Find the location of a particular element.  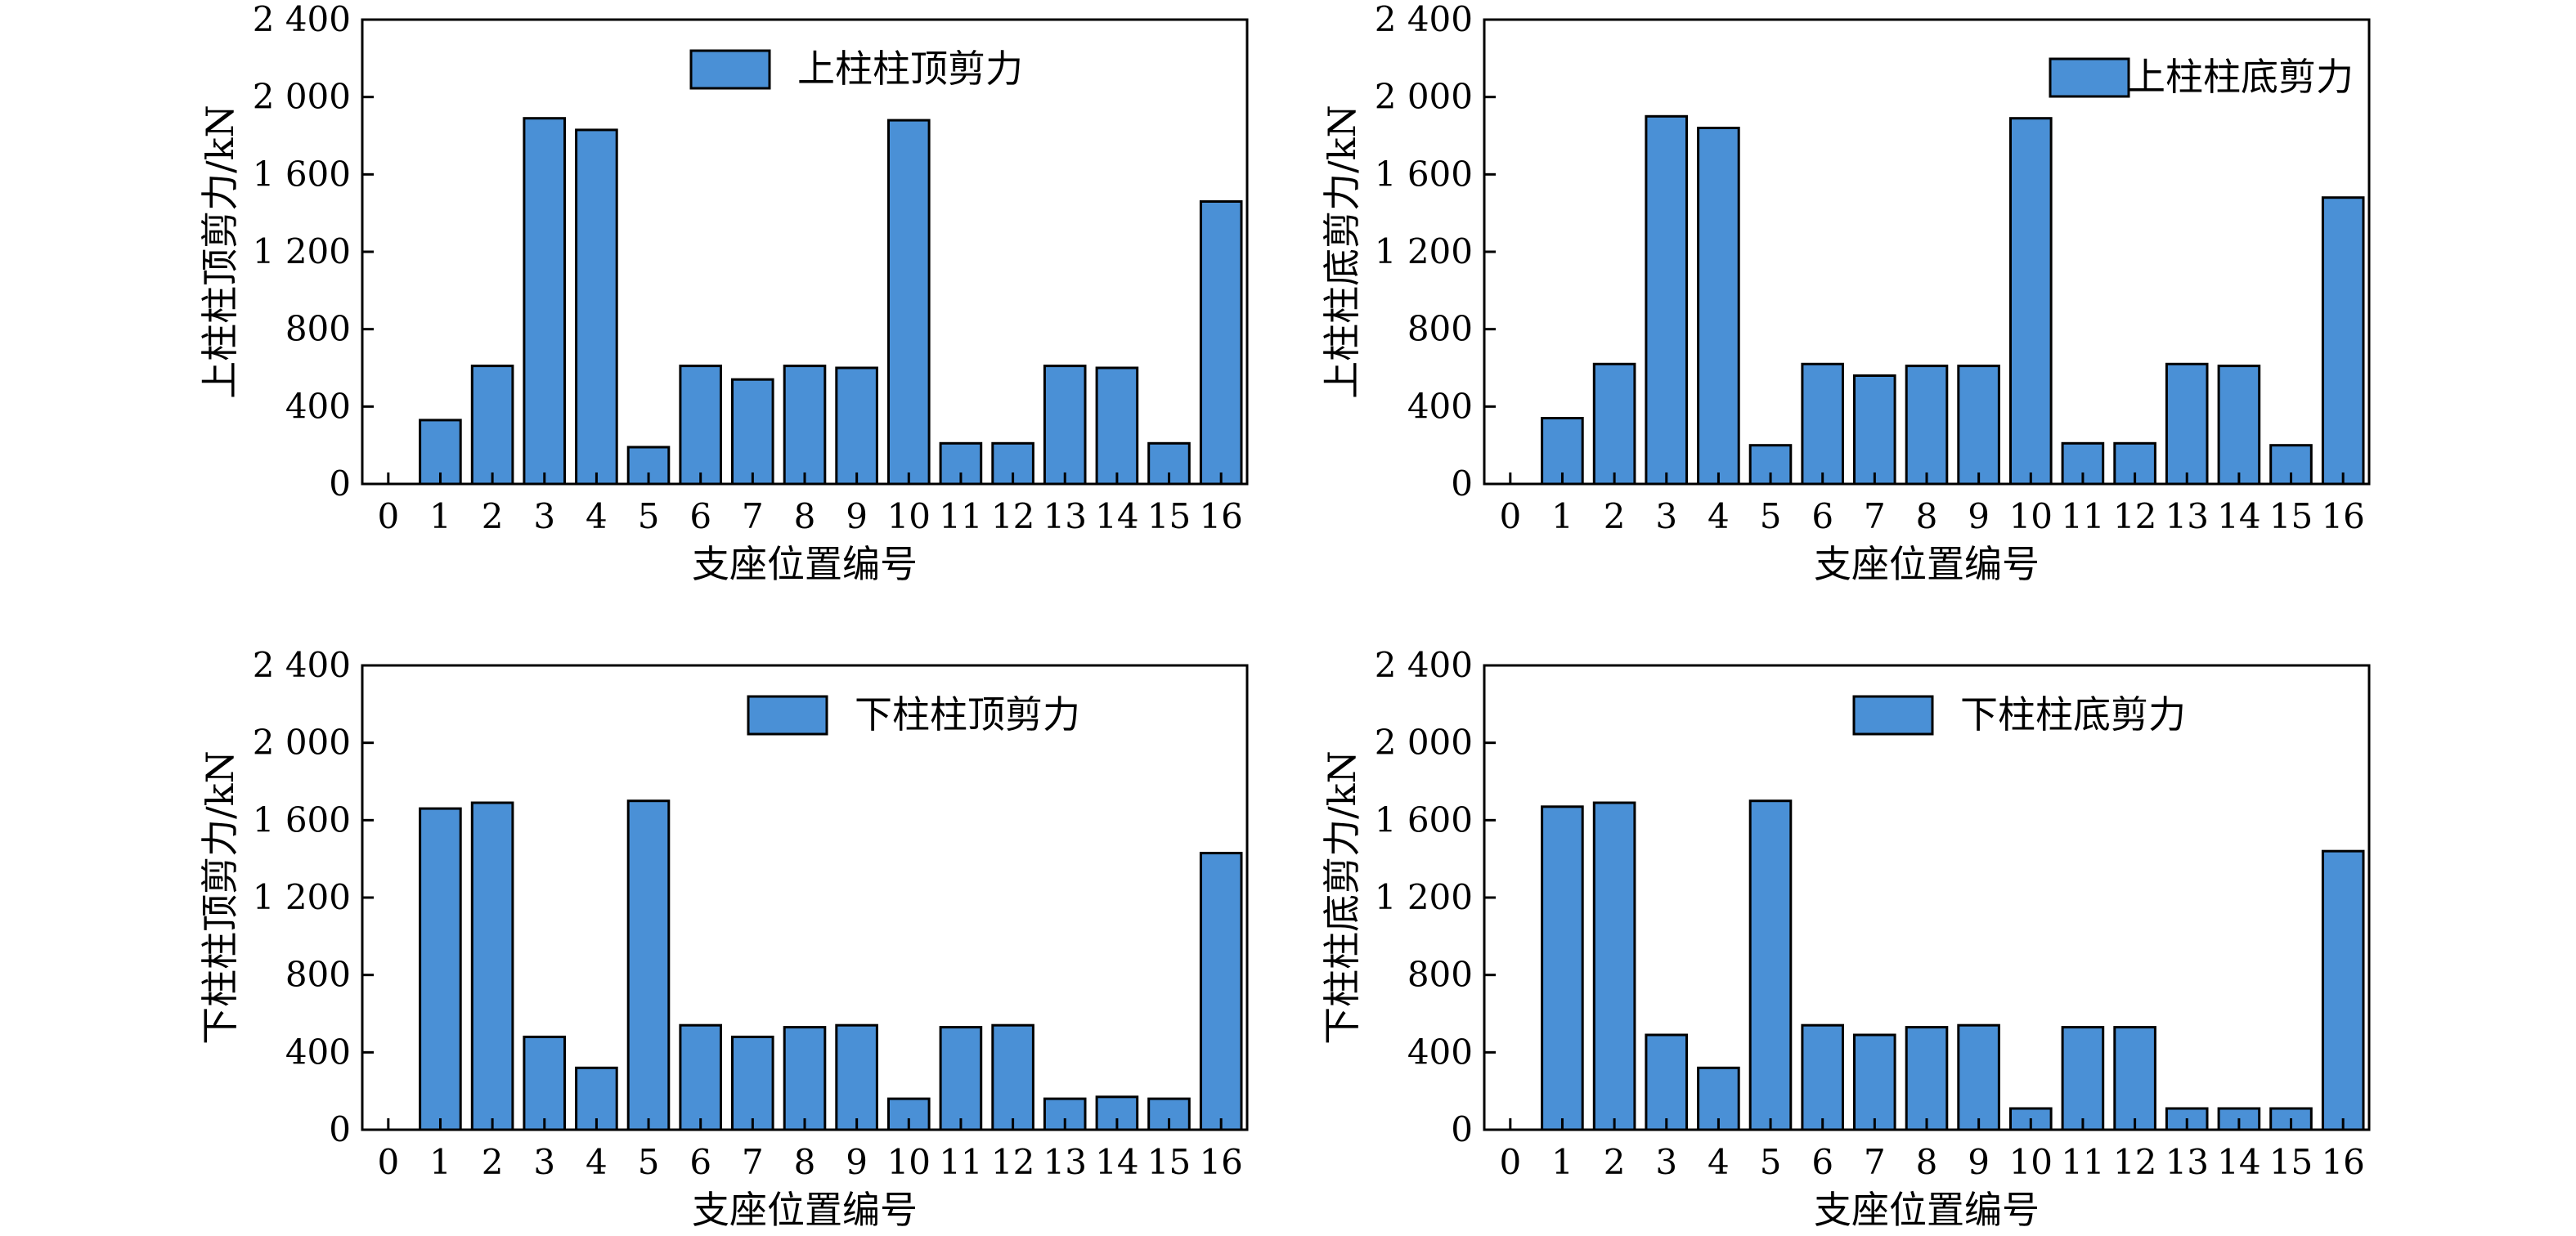

x-tick-label: 8 is located at coordinates (805, 1162).